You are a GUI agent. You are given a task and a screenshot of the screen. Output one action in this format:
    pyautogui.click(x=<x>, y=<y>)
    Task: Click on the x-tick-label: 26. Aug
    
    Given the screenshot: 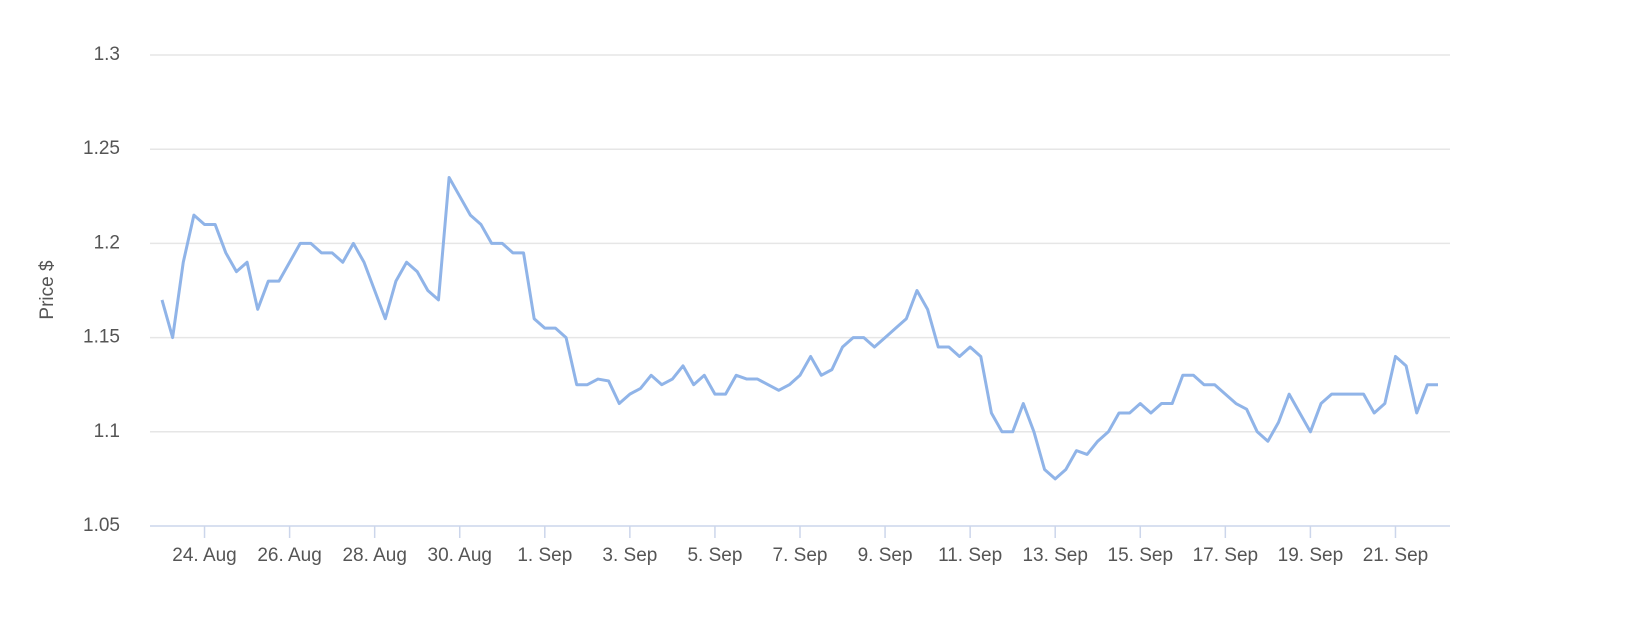 What is the action you would take?
    pyautogui.click(x=289, y=555)
    